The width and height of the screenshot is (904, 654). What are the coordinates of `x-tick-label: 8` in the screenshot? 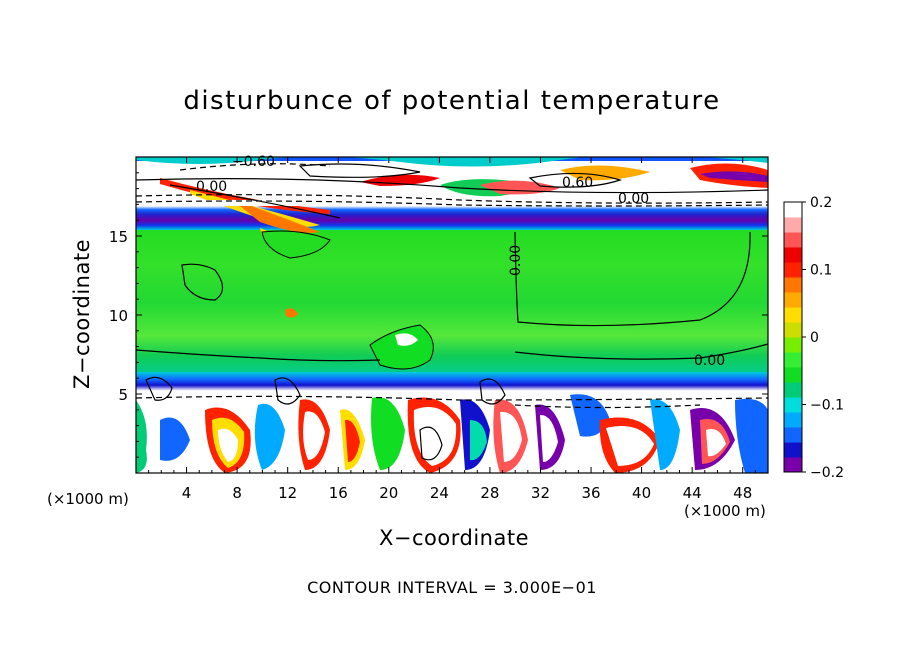 It's located at (237, 493).